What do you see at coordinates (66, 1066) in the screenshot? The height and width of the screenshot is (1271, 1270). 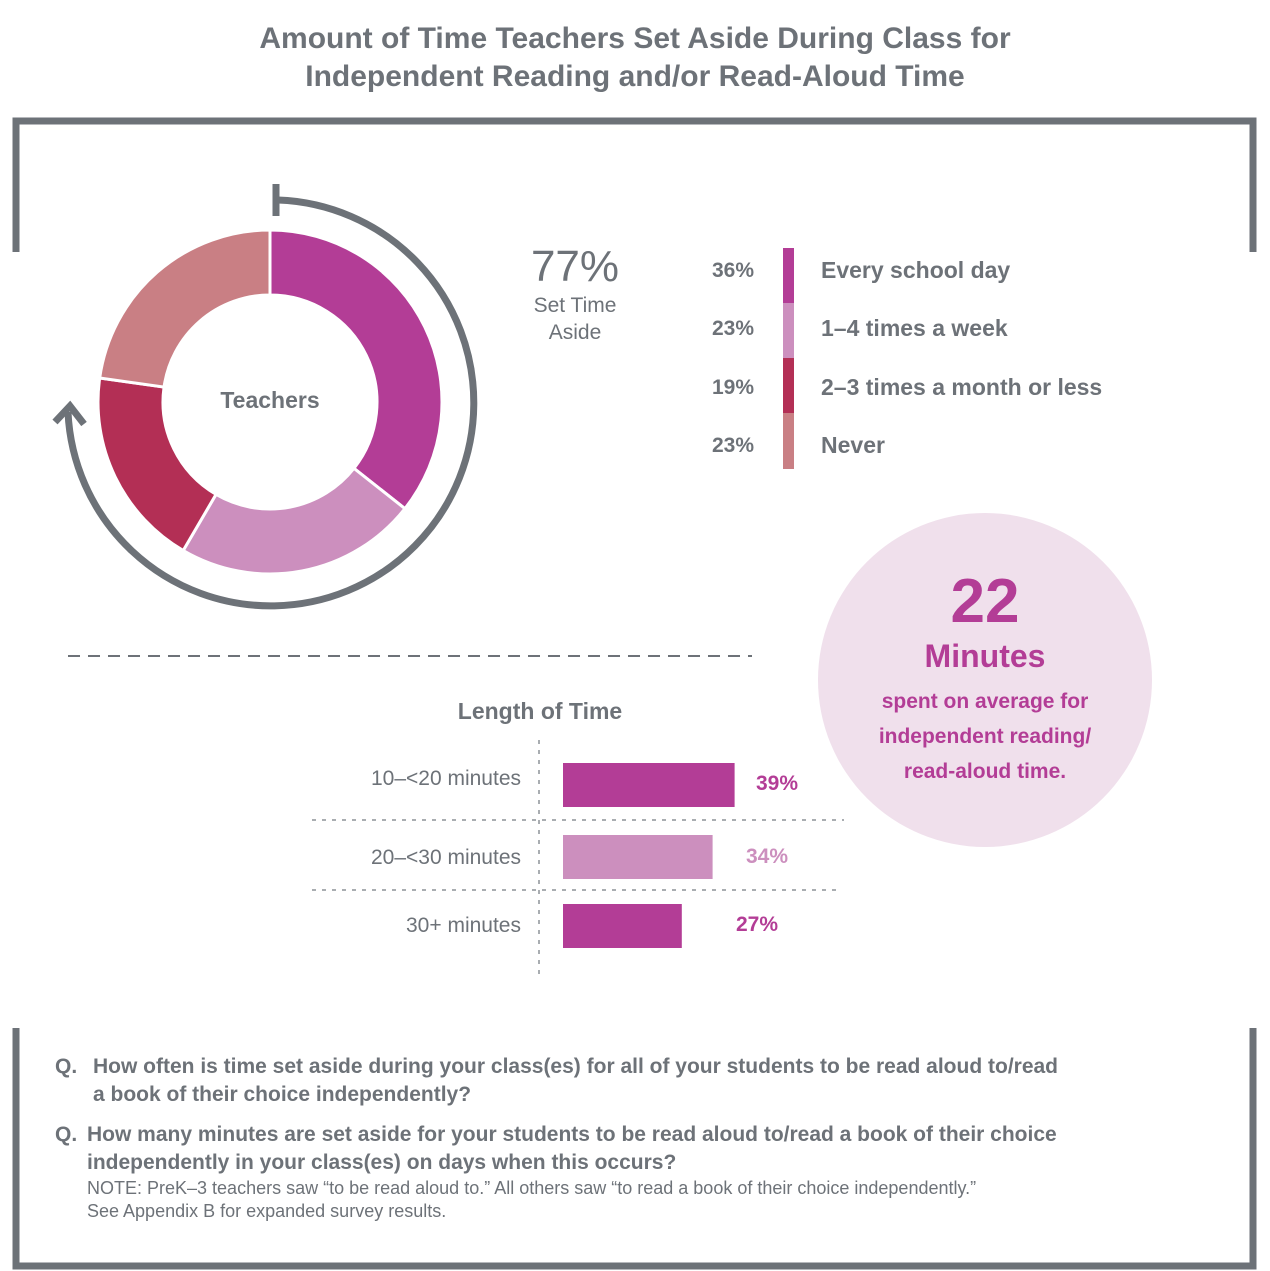 I see `question-1-prefix: Q.` at bounding box center [66, 1066].